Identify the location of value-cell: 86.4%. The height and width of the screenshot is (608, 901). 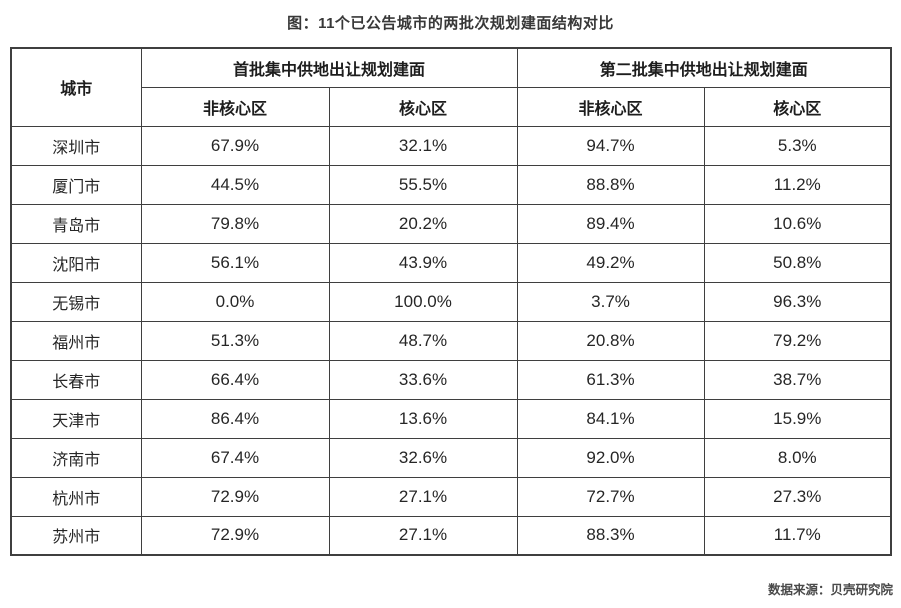
(235, 418).